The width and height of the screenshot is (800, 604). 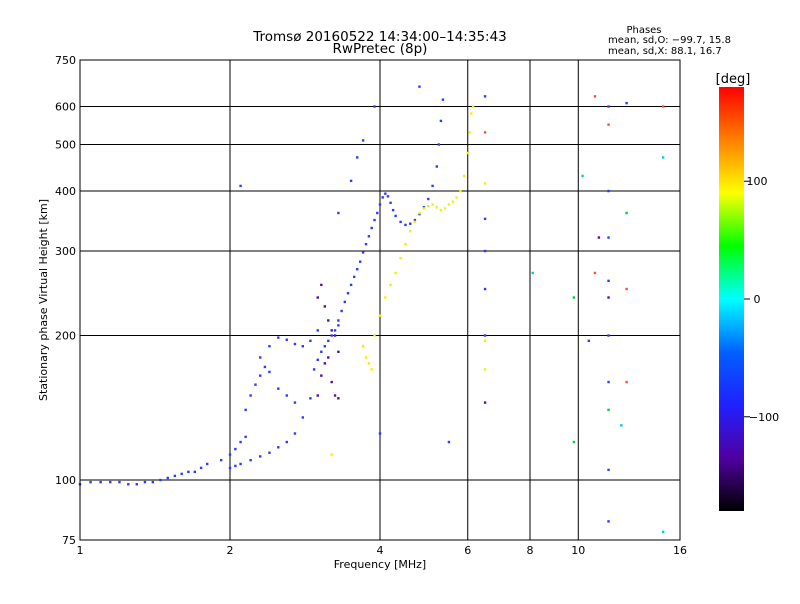 What do you see at coordinates (65, 107) in the screenshot?
I see `y-tick-label: 600` at bounding box center [65, 107].